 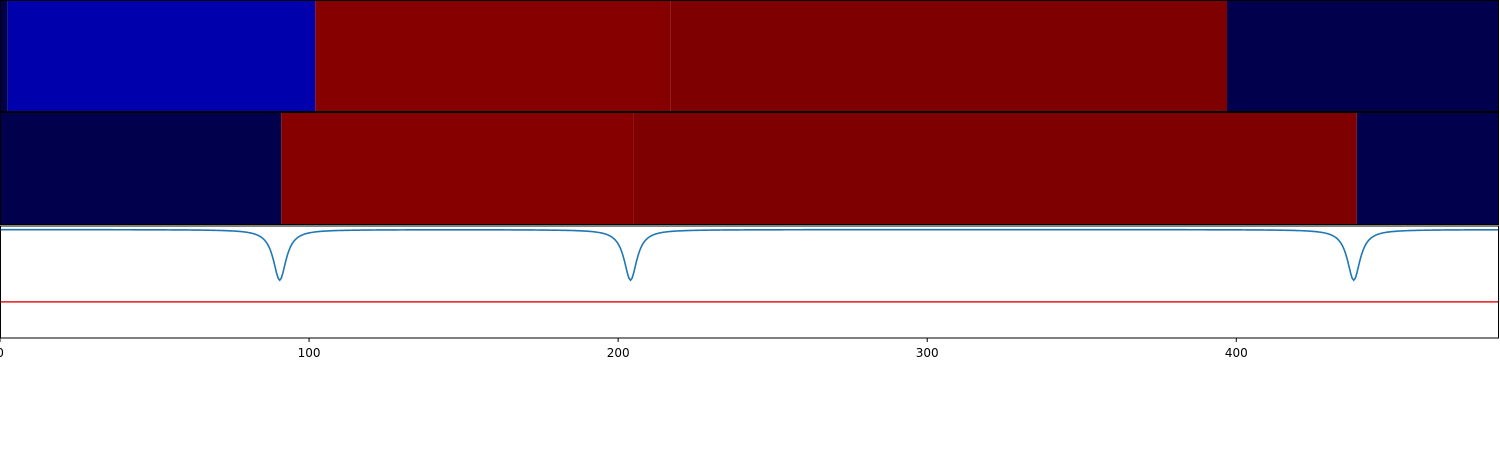 What do you see at coordinates (1236, 353) in the screenshot?
I see `x-tick-label-400: 400` at bounding box center [1236, 353].